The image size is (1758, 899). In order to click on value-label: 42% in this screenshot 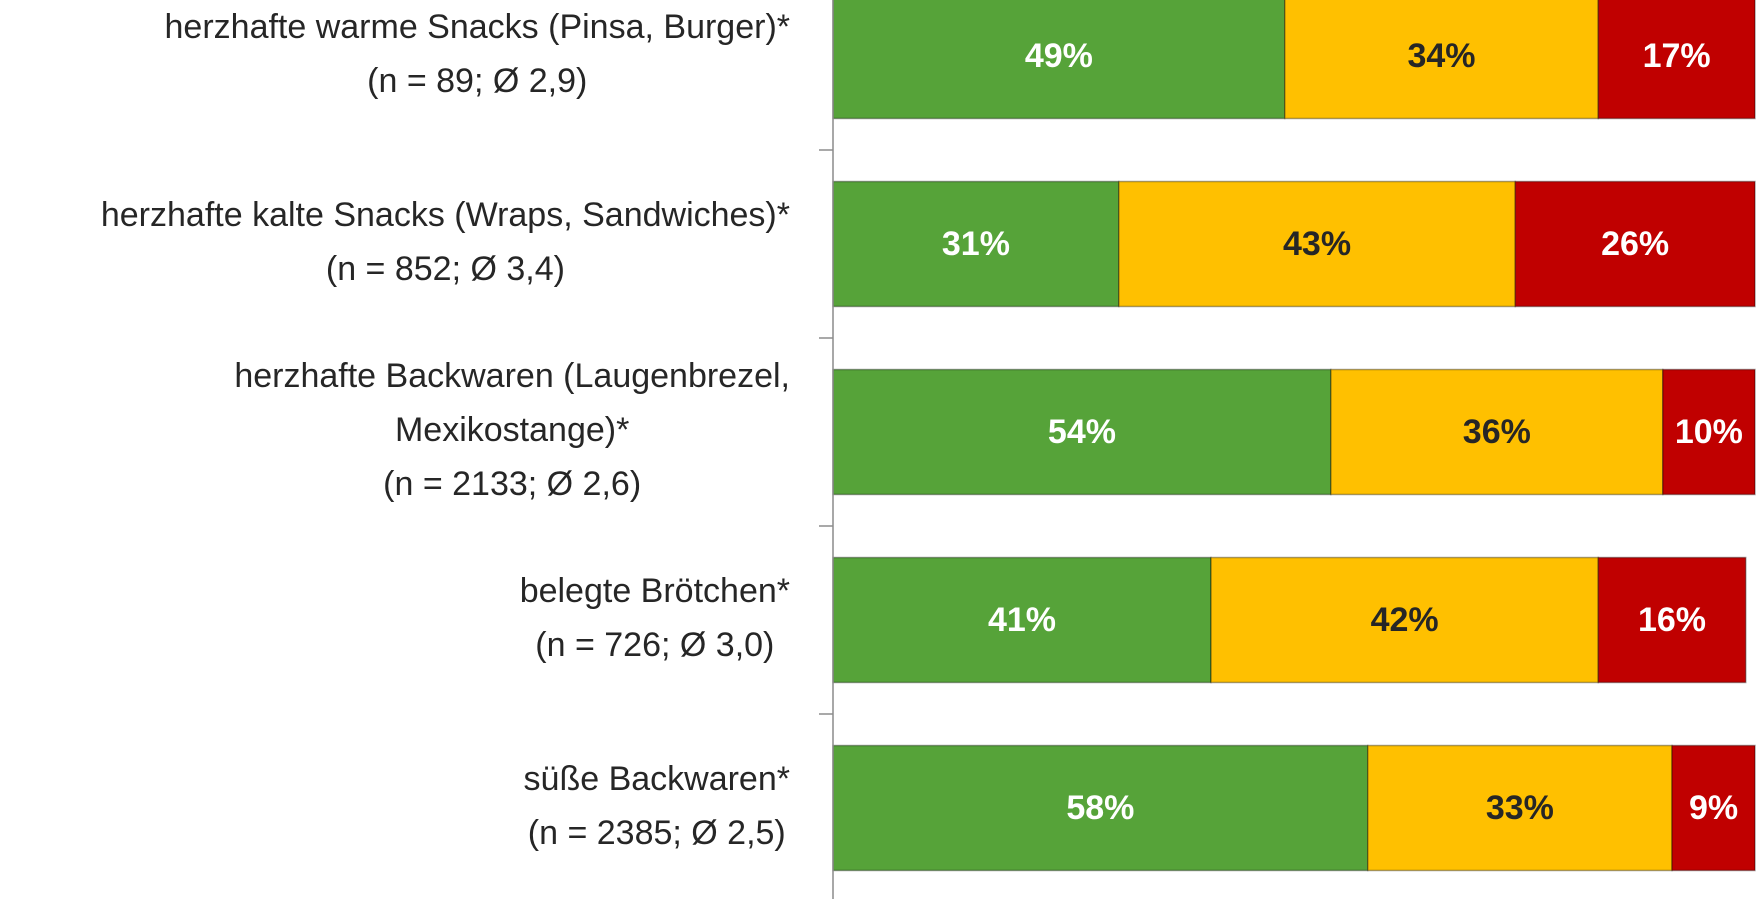, I will do `click(1405, 620)`.